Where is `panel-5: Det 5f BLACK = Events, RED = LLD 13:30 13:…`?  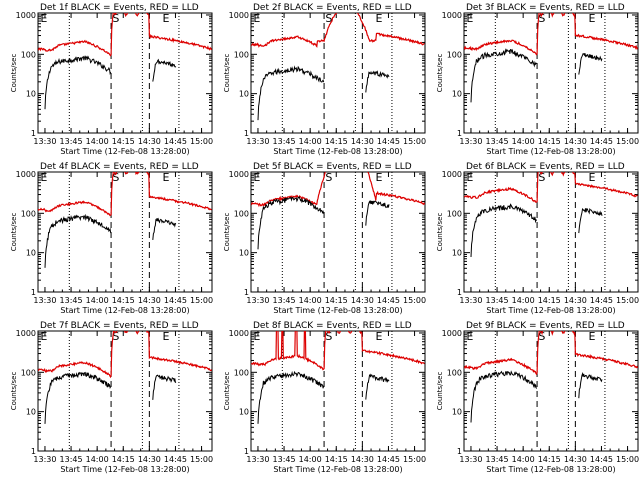 panel-5: Det 5f BLACK = Events, RED = LLD 13:30 13:… is located at coordinates (324, 238).